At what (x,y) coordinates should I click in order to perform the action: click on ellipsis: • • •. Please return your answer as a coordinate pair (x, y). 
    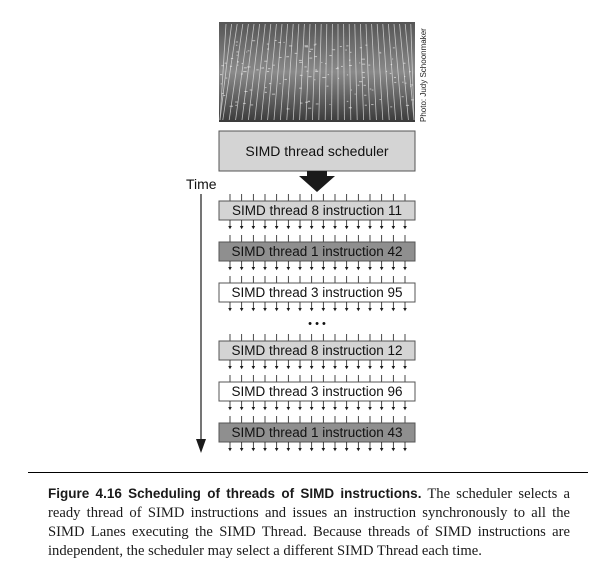
    Looking at the image, I should click on (317, 324).